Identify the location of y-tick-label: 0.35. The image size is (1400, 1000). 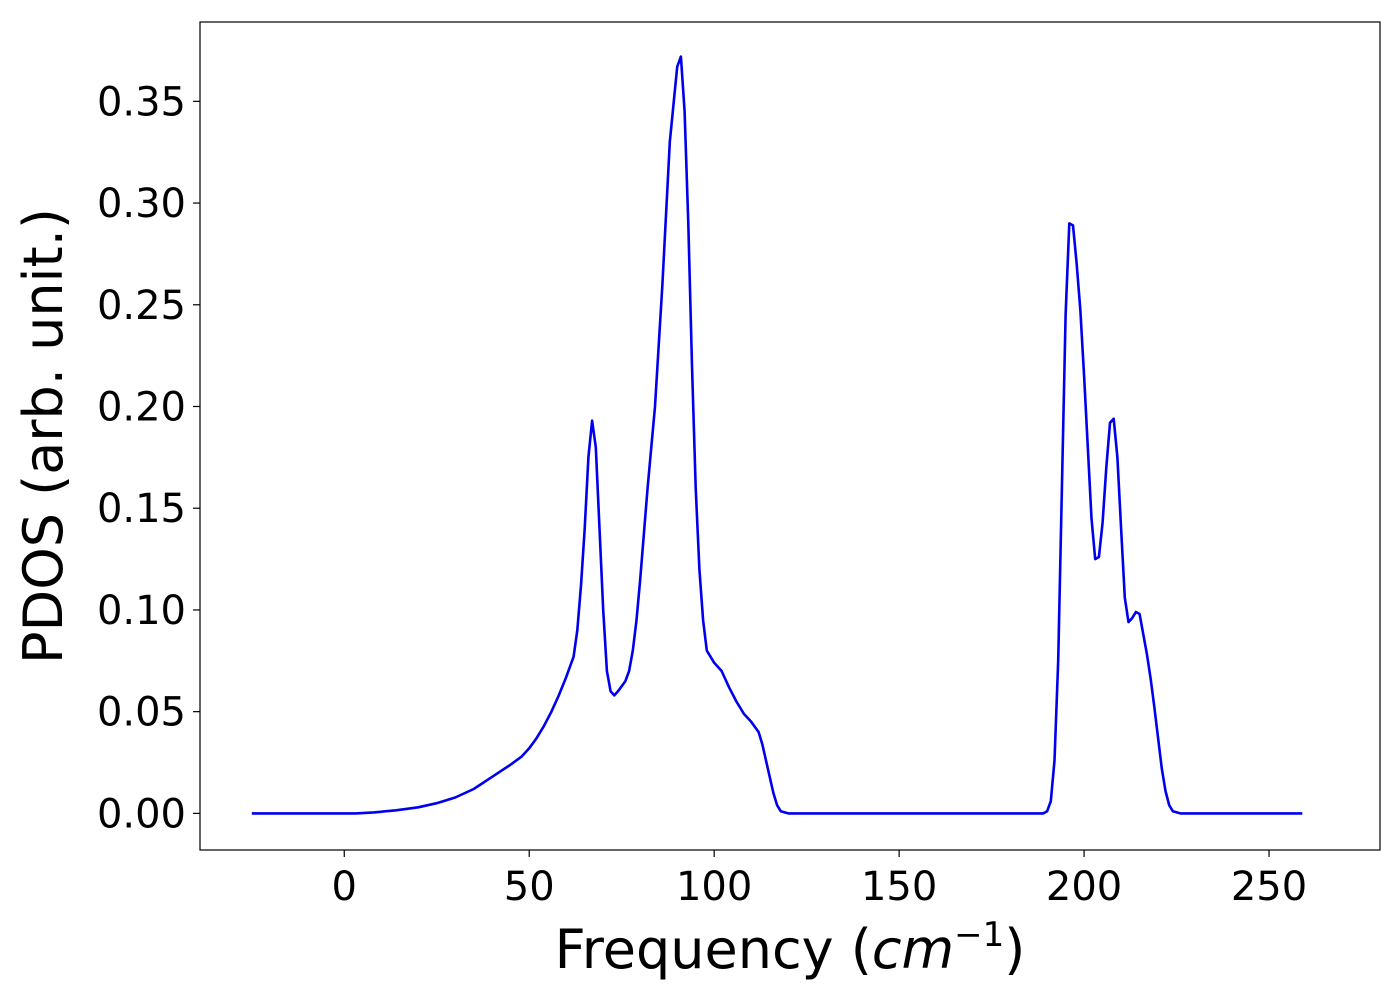
(141, 102).